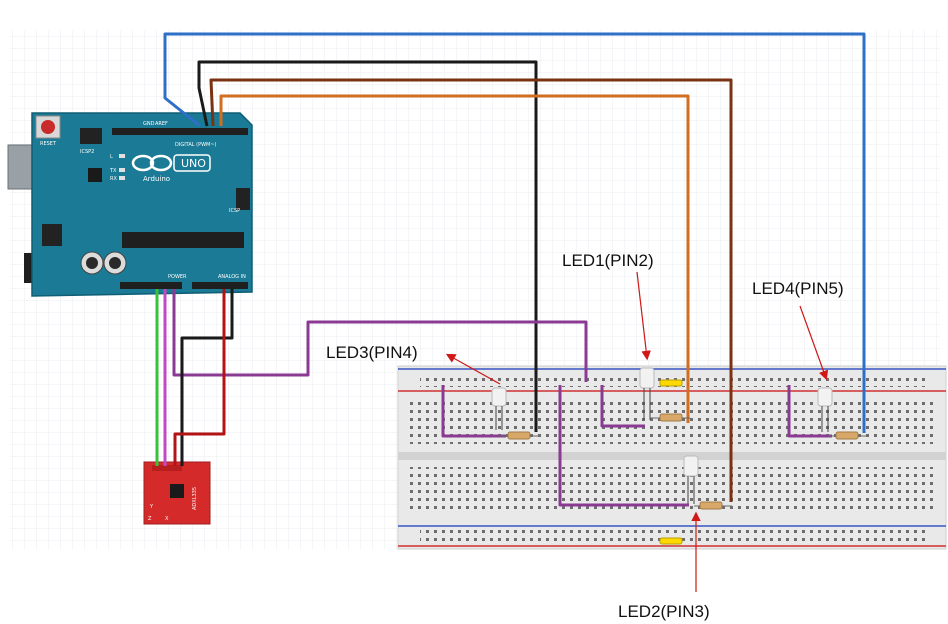 Image resolution: width=948 pixels, height=624 pixels. Describe the element at coordinates (156, 179) in the screenshot. I see `brand-label: Arduino` at that location.